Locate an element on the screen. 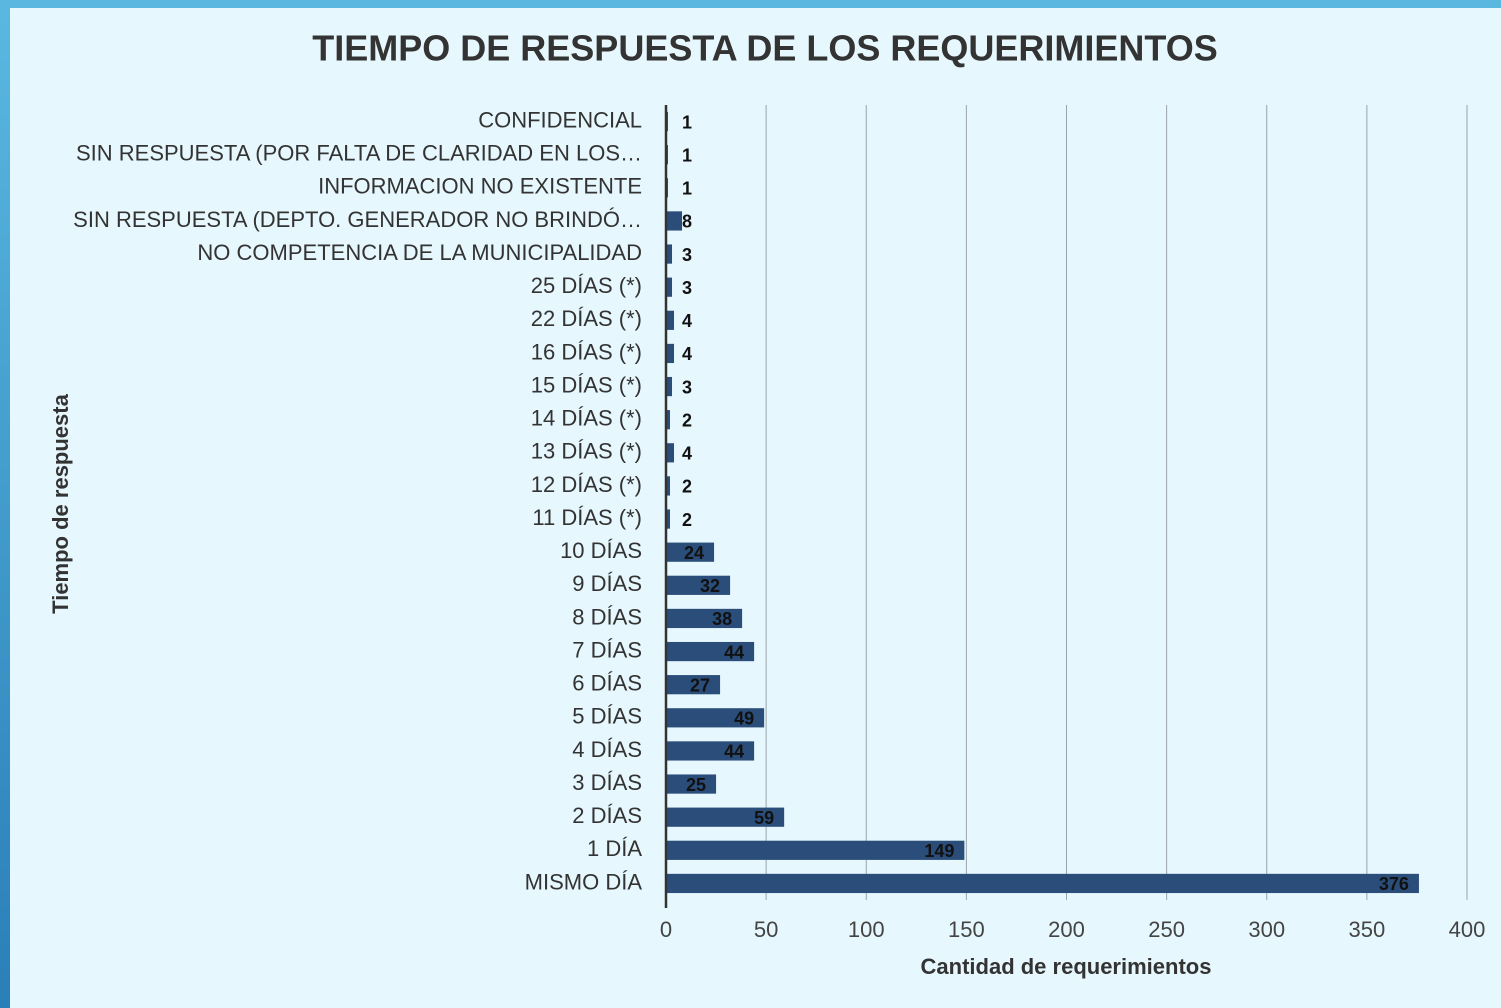 The height and width of the screenshot is (1008, 1501). value-label: 8 is located at coordinates (687, 222).